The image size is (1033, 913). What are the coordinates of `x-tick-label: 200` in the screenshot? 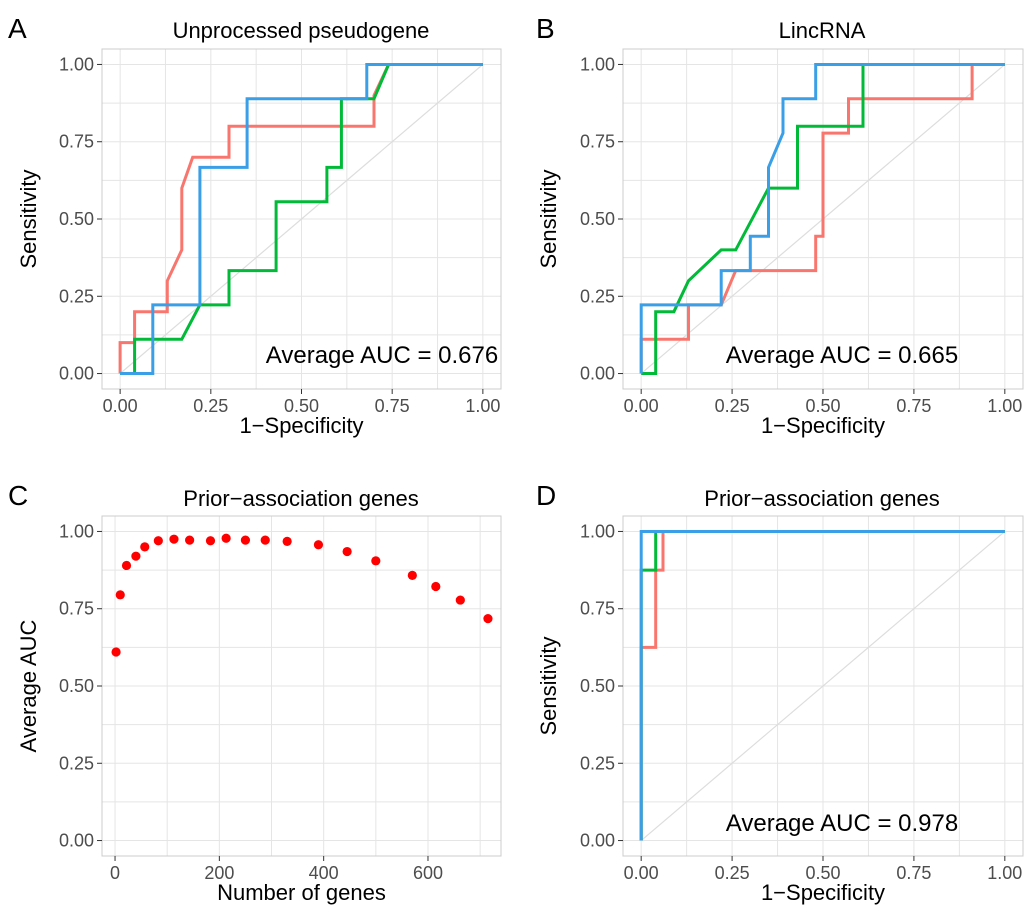 It's located at (219, 873).